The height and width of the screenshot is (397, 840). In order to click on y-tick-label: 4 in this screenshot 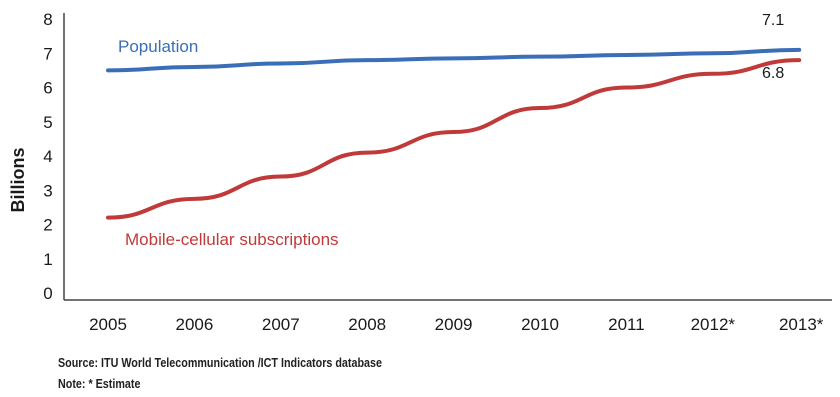, I will do `click(47, 156)`.